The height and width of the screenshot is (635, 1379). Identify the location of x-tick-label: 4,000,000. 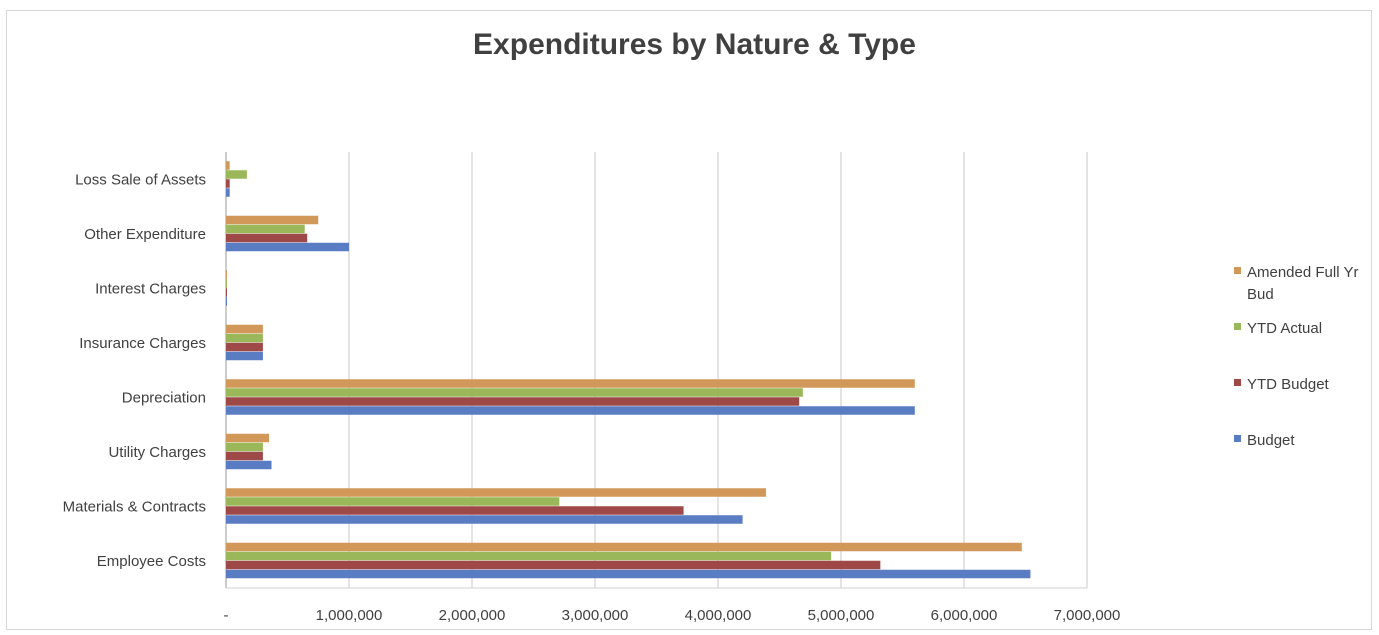
(718, 615).